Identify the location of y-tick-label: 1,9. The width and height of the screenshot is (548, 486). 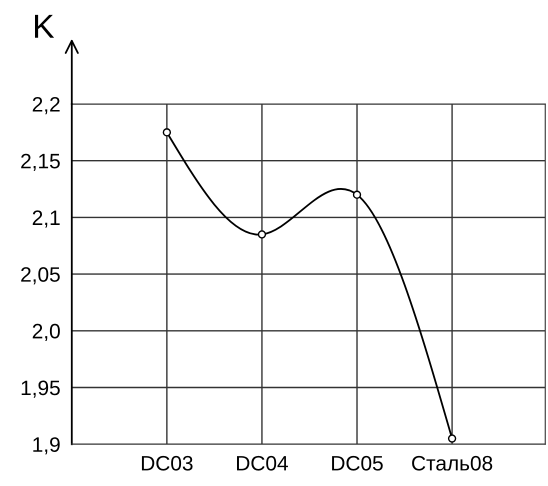
(46, 445).